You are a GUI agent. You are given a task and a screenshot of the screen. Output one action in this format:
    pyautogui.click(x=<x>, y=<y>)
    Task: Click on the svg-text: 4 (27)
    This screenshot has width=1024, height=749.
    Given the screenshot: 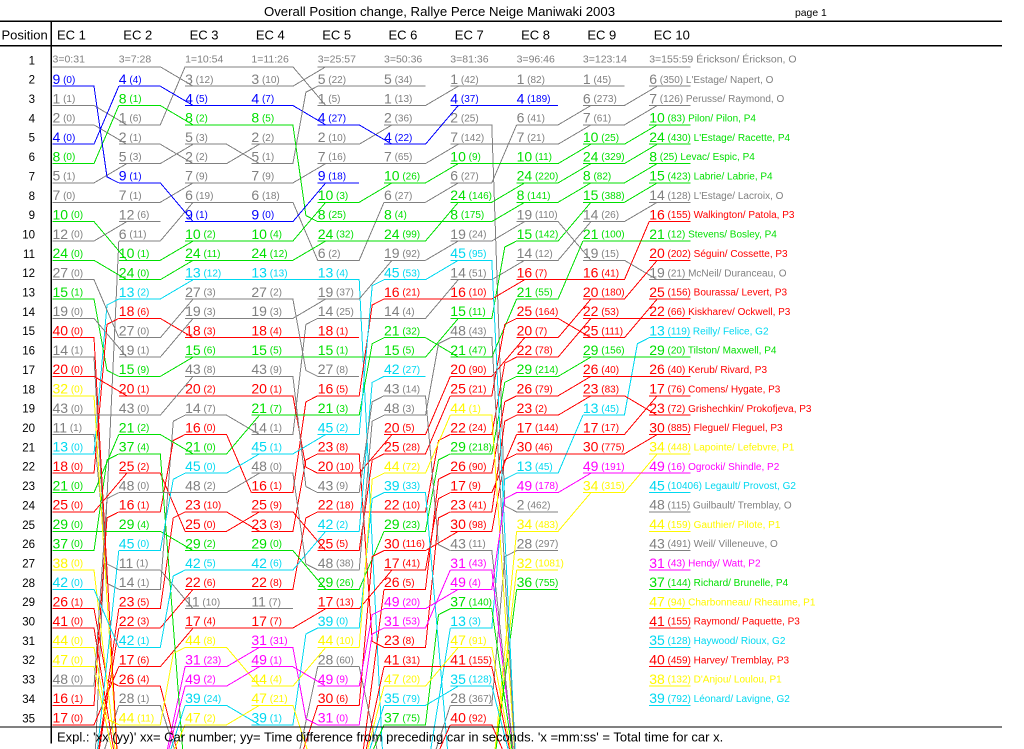 What is the action you would take?
    pyautogui.click(x=332, y=118)
    